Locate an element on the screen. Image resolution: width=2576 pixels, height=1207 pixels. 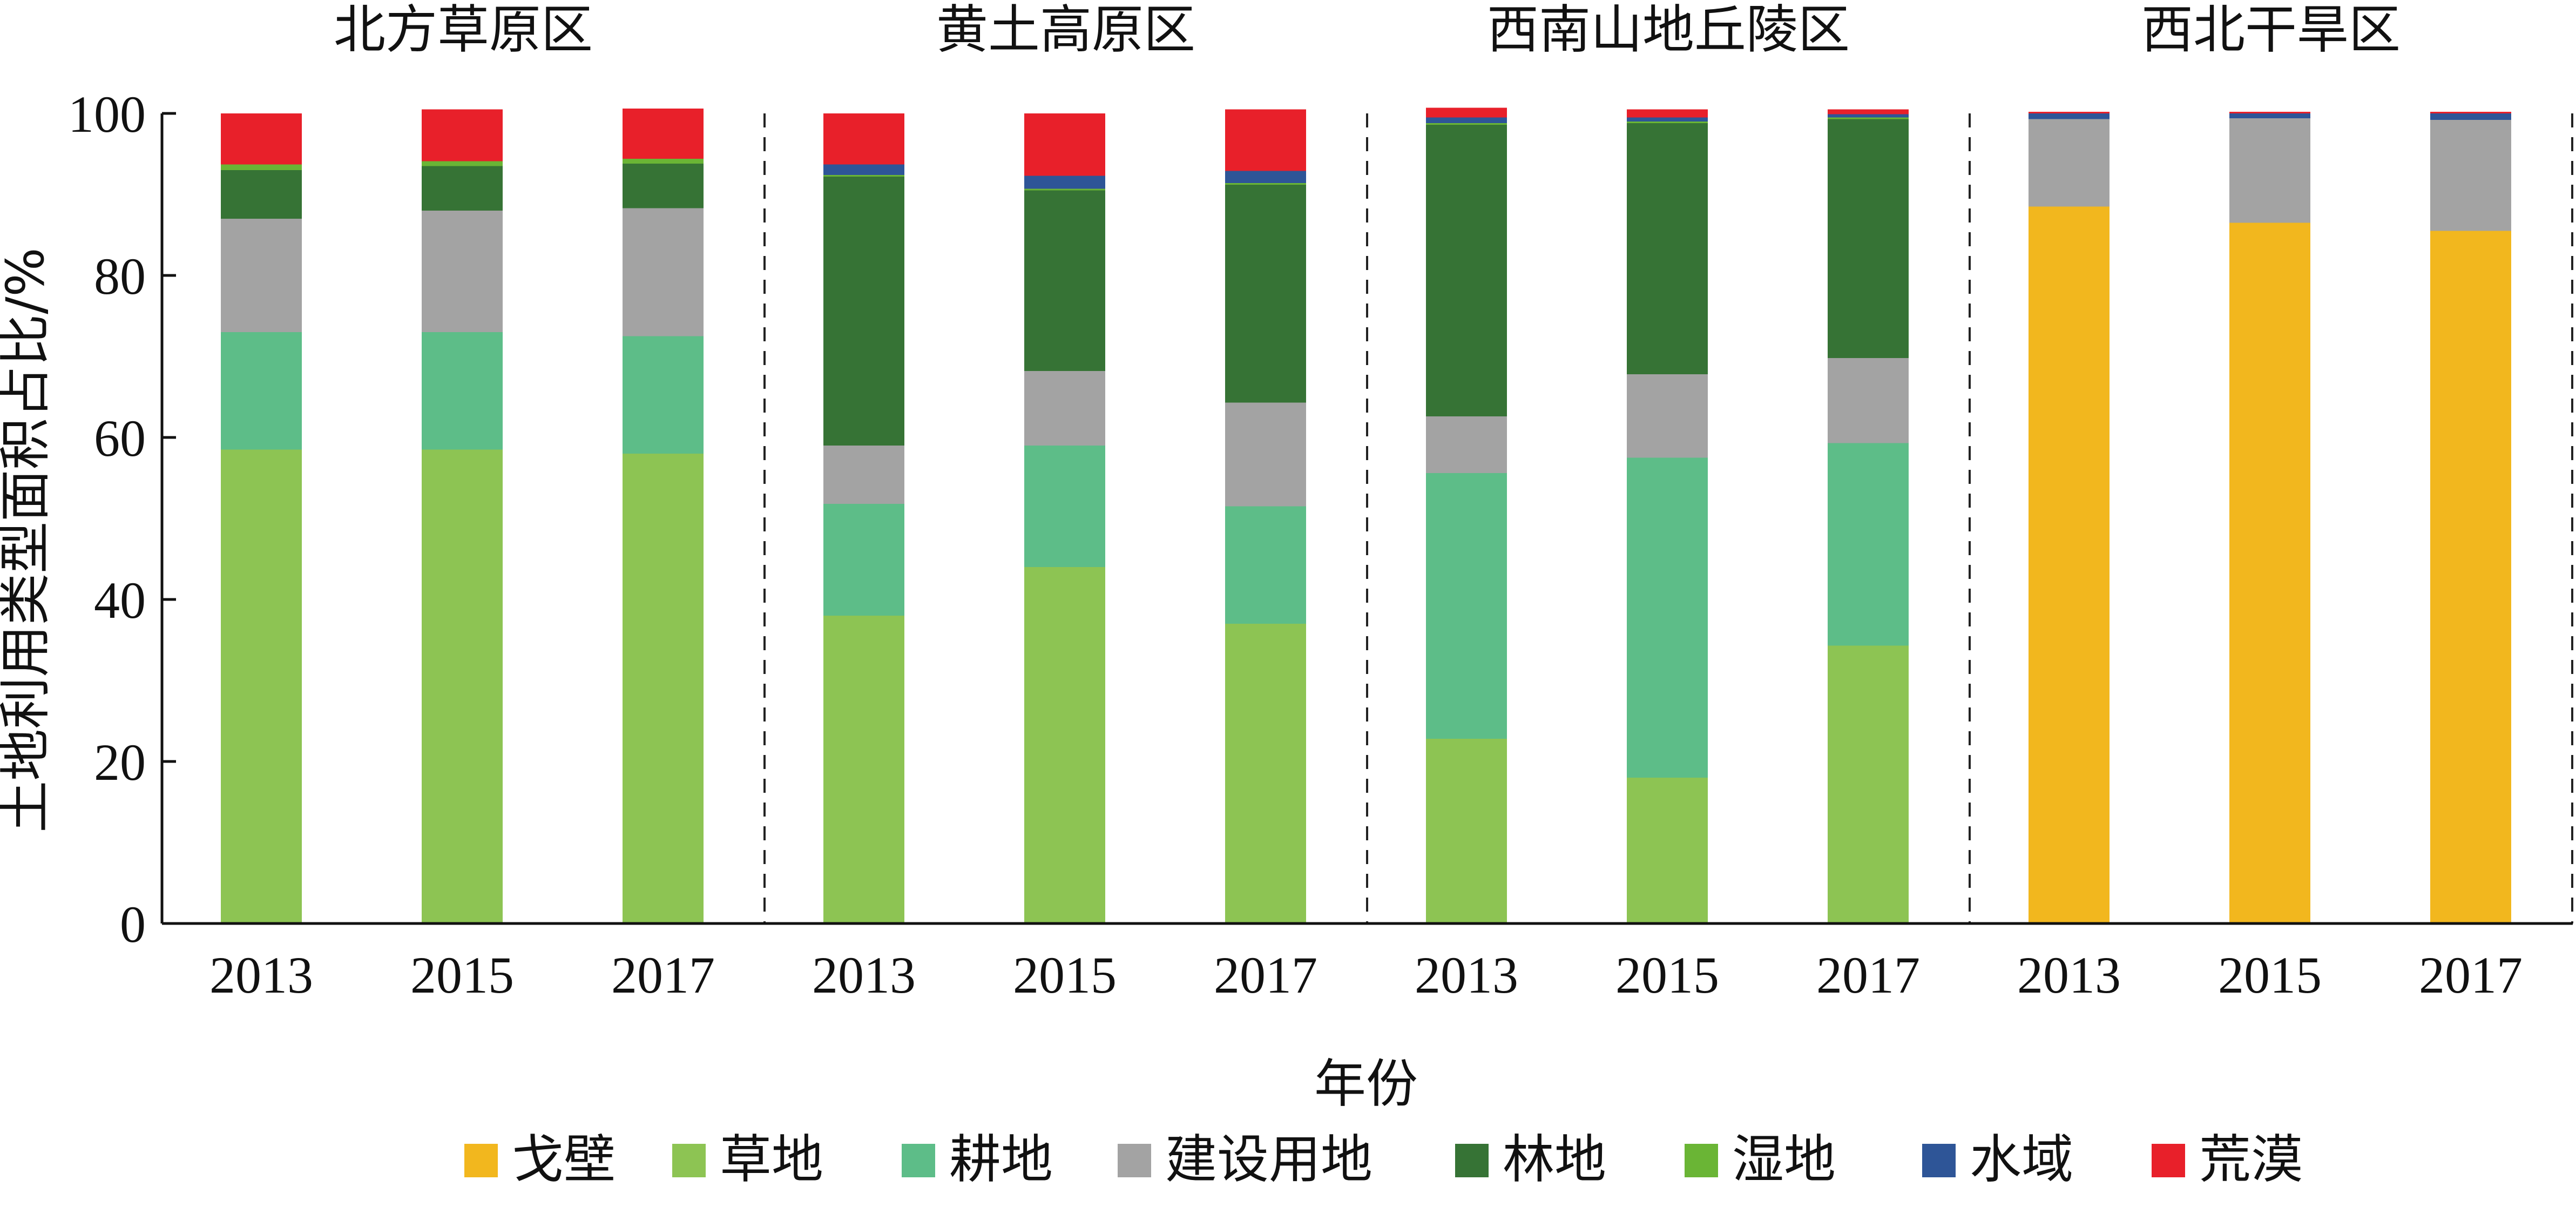
legend-label: 湿地 is located at coordinates (1784, 1159).